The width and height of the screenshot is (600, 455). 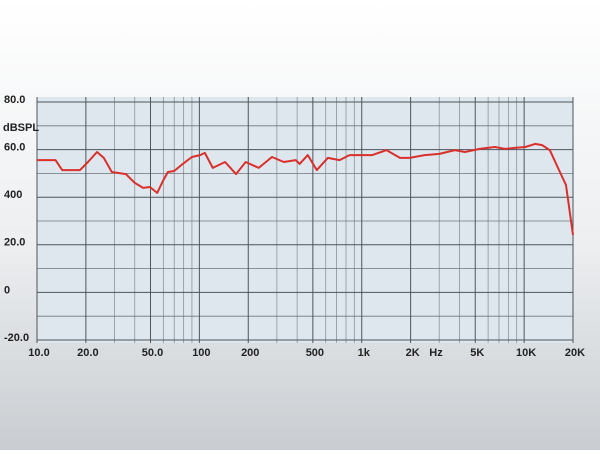 I want to click on y-tick-label: 60.0, so click(x=14, y=148).